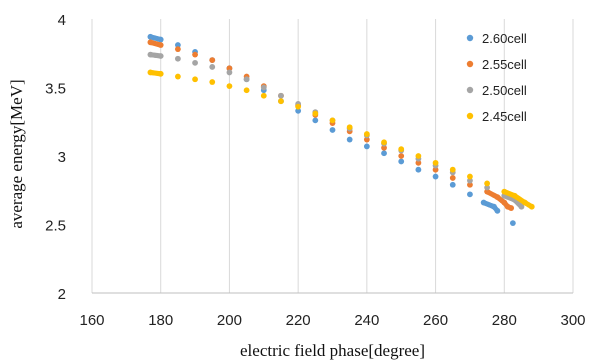  What do you see at coordinates (55, 157) in the screenshot?
I see `y-tick-labels: 2 2.5 3 3.5 4` at bounding box center [55, 157].